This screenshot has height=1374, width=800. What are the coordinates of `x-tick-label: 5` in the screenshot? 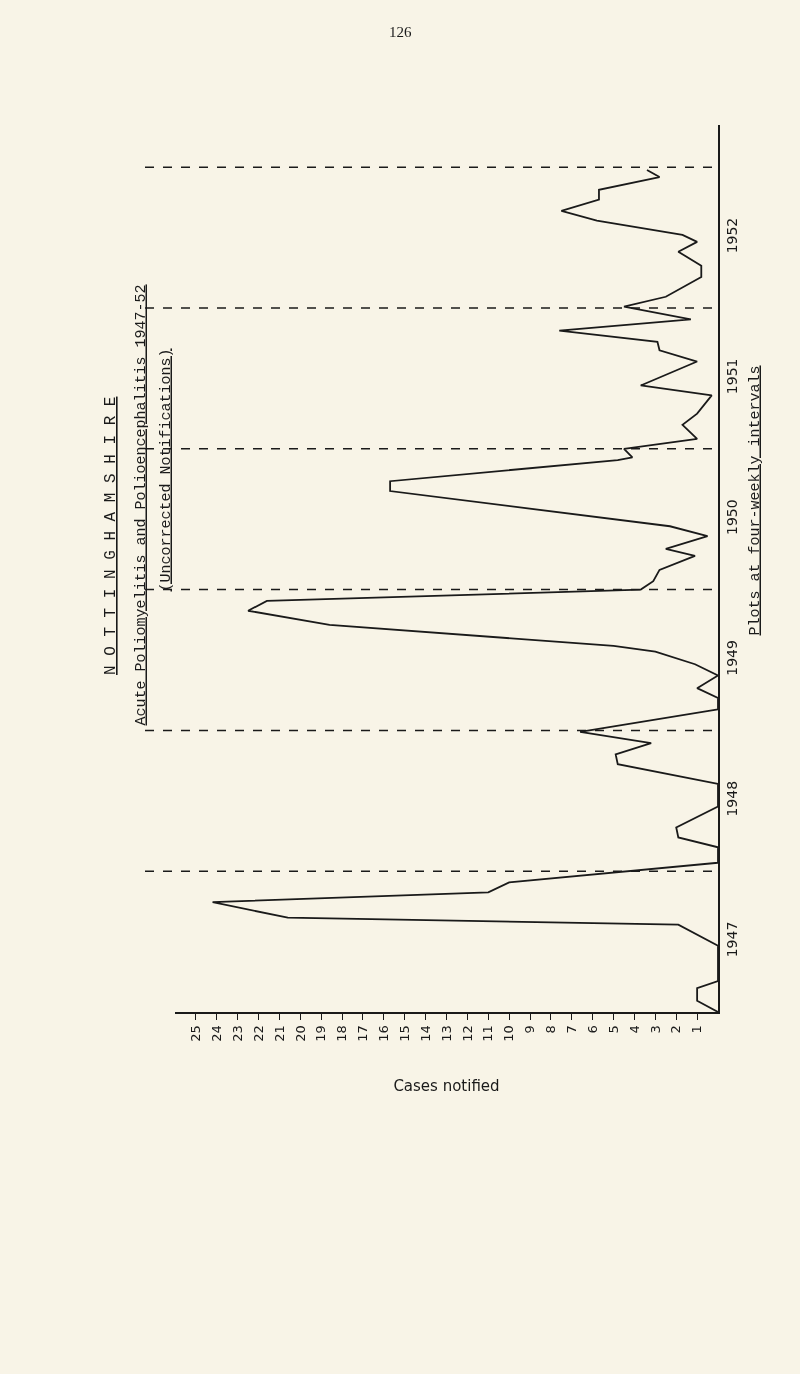 It's located at (613, 1029).